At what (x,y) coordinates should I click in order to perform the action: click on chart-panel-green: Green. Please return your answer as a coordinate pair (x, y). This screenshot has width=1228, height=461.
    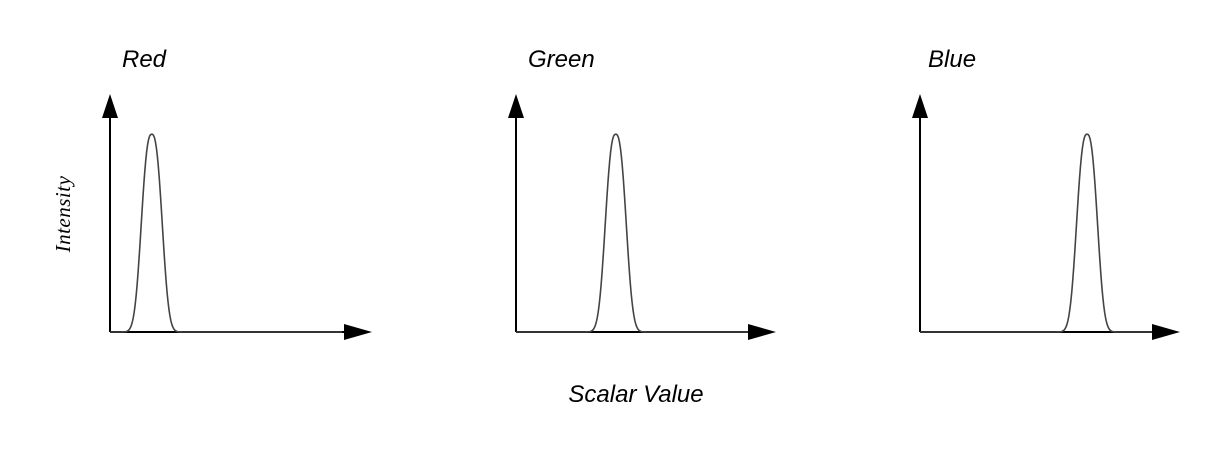
    Looking at the image, I should click on (642, 193).